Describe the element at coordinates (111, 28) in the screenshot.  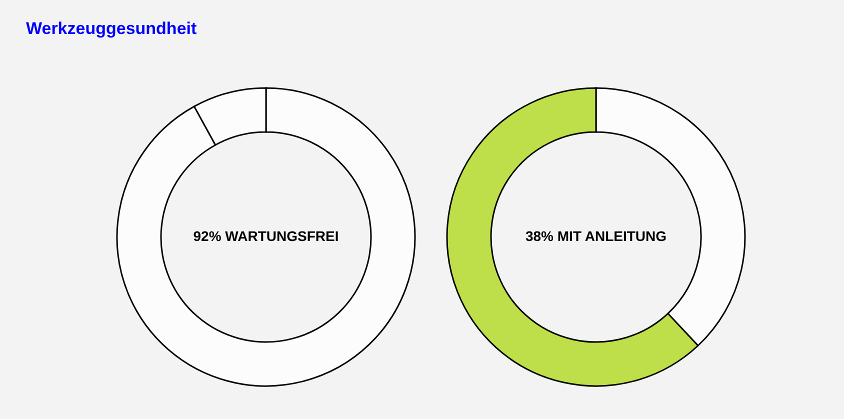
I see `chart-title: Werkzeuggesundheit` at that location.